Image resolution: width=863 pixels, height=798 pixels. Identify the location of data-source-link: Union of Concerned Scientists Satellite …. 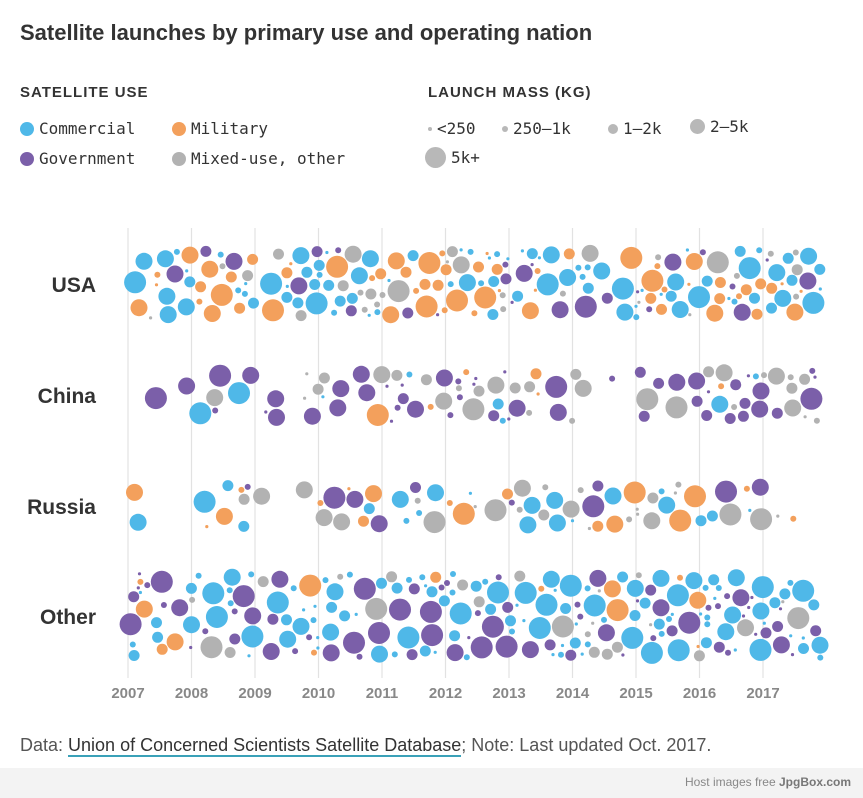
(265, 746).